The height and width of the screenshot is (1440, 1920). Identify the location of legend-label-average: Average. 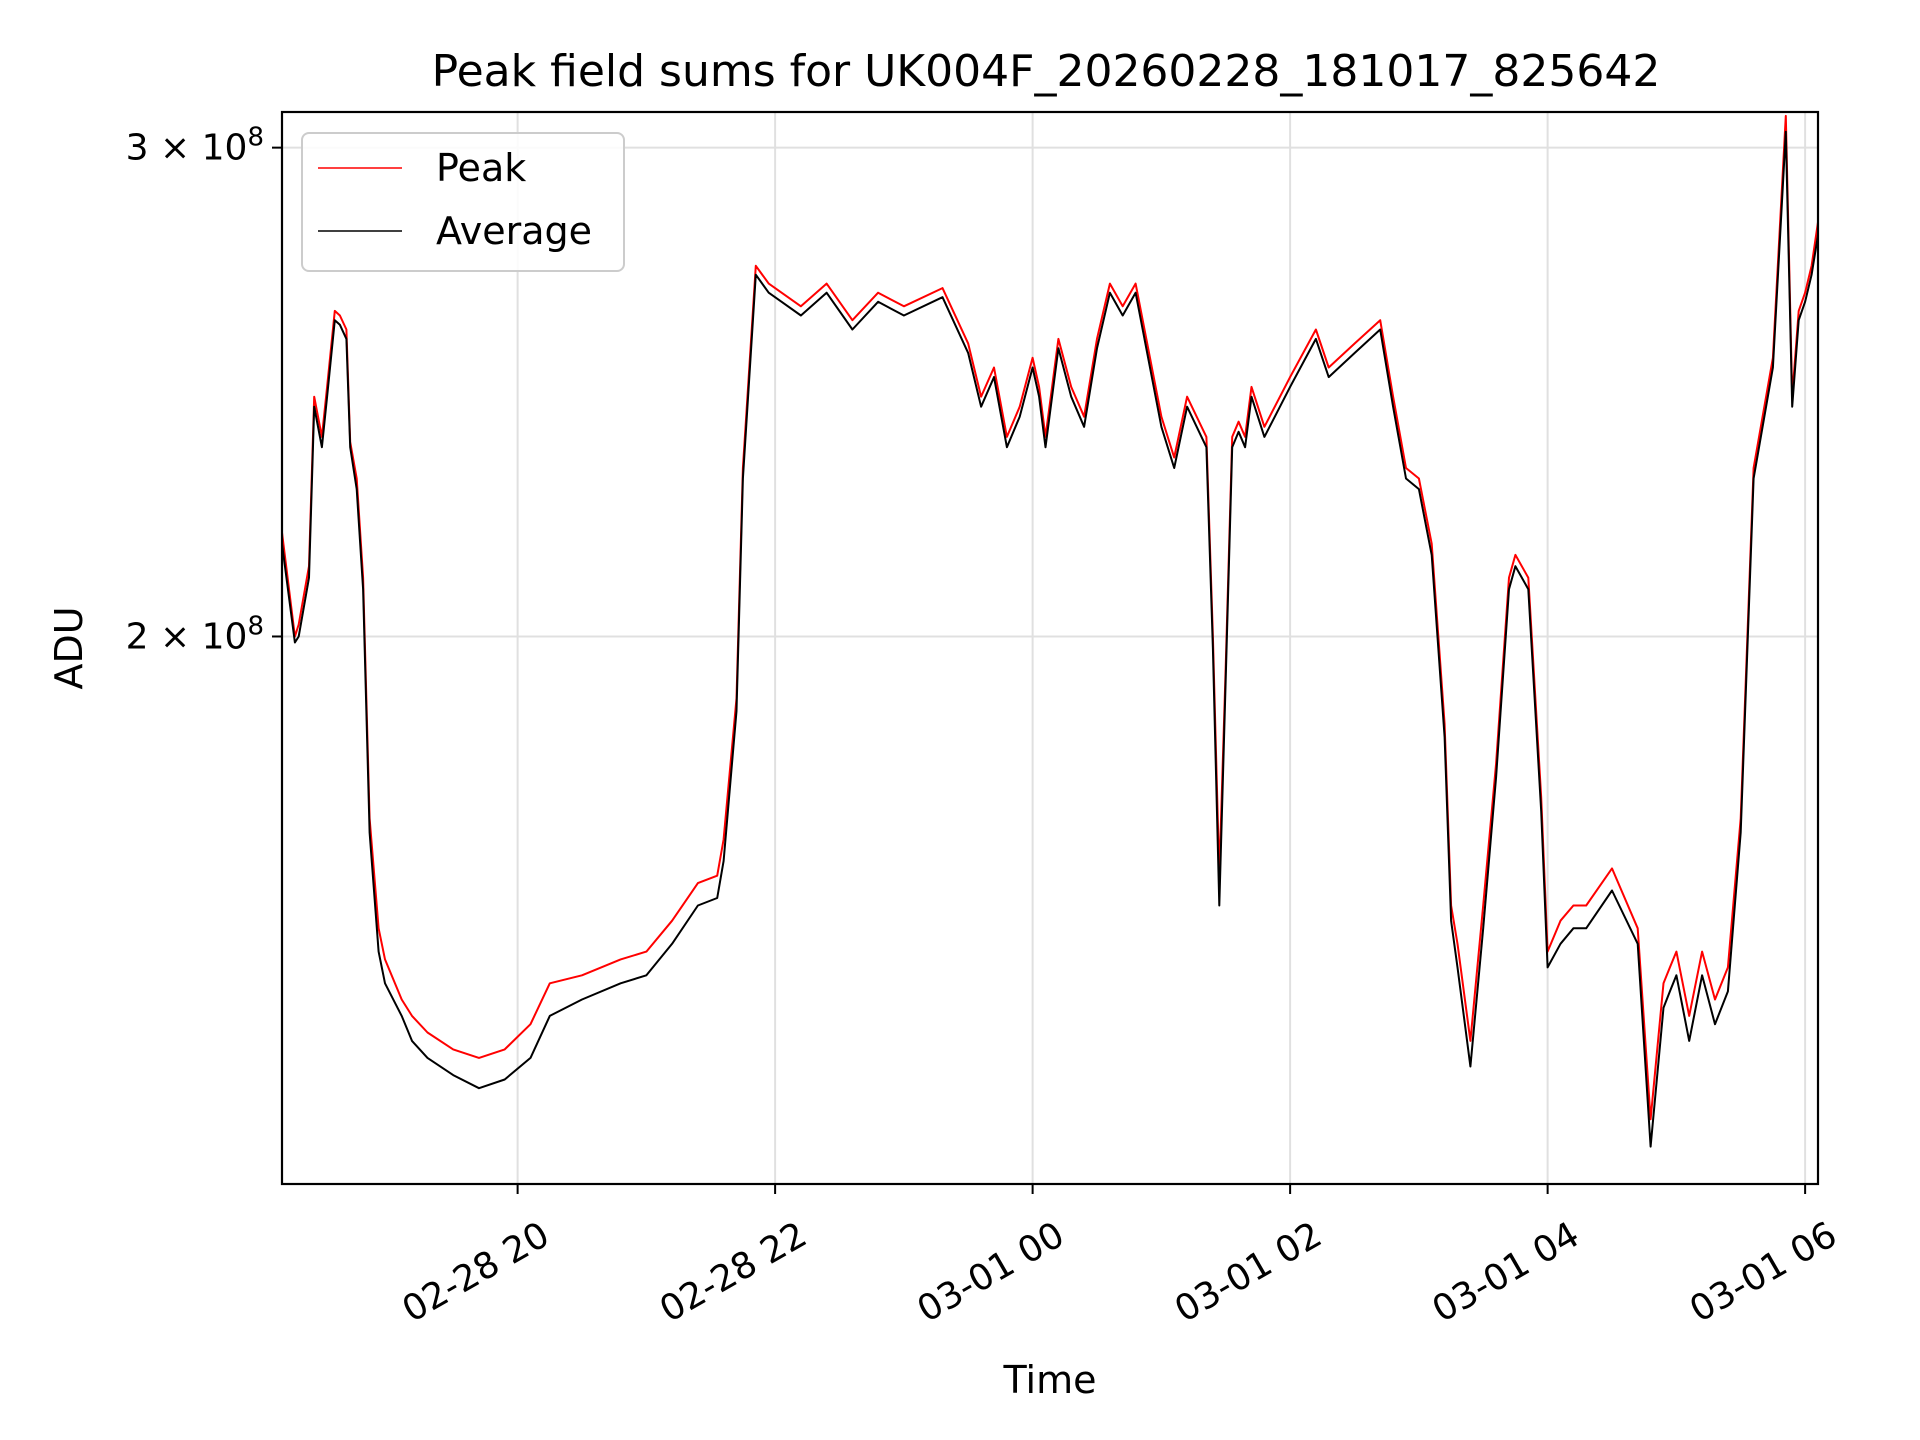
(514, 231).